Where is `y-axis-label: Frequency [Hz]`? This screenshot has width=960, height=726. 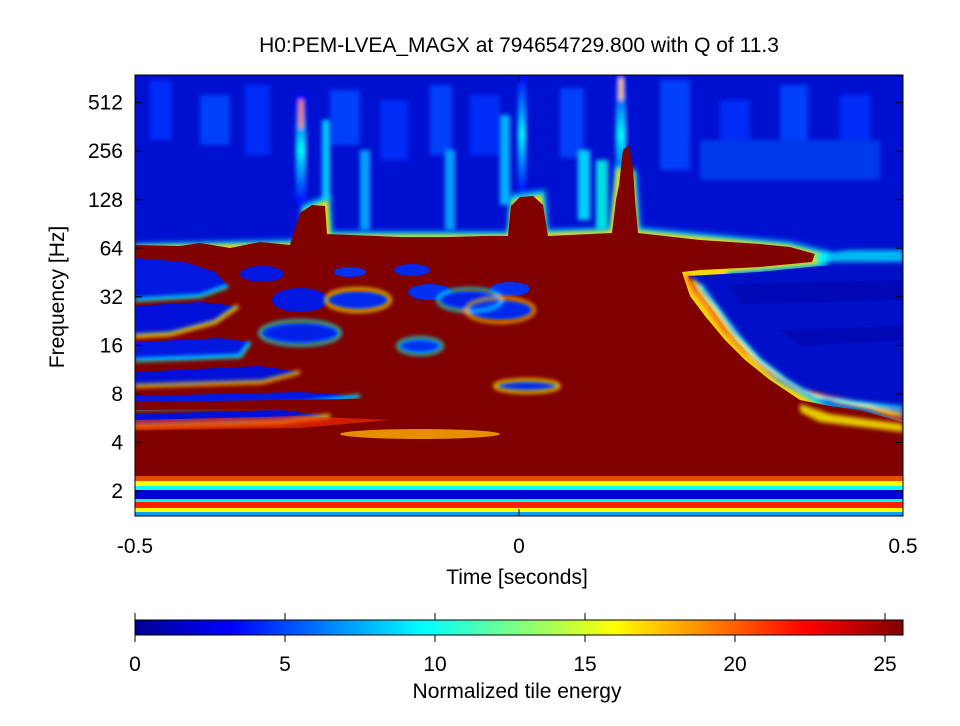 y-axis-label: Frequency [Hz] is located at coordinates (57, 297).